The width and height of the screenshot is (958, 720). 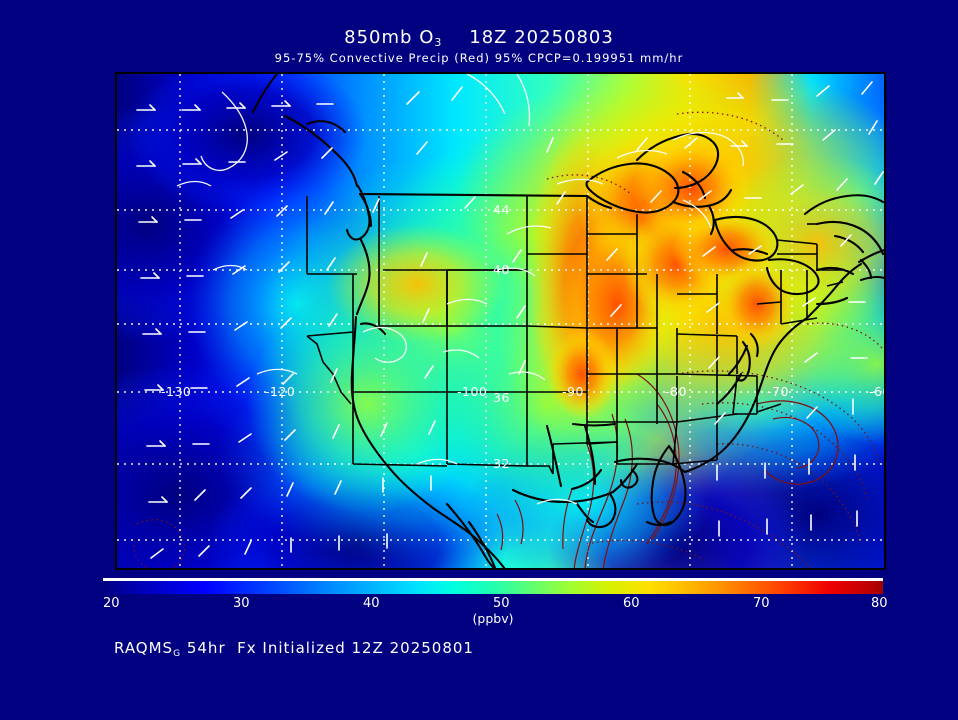 I want to click on colorbar-tick-30: 30, so click(x=241, y=603).